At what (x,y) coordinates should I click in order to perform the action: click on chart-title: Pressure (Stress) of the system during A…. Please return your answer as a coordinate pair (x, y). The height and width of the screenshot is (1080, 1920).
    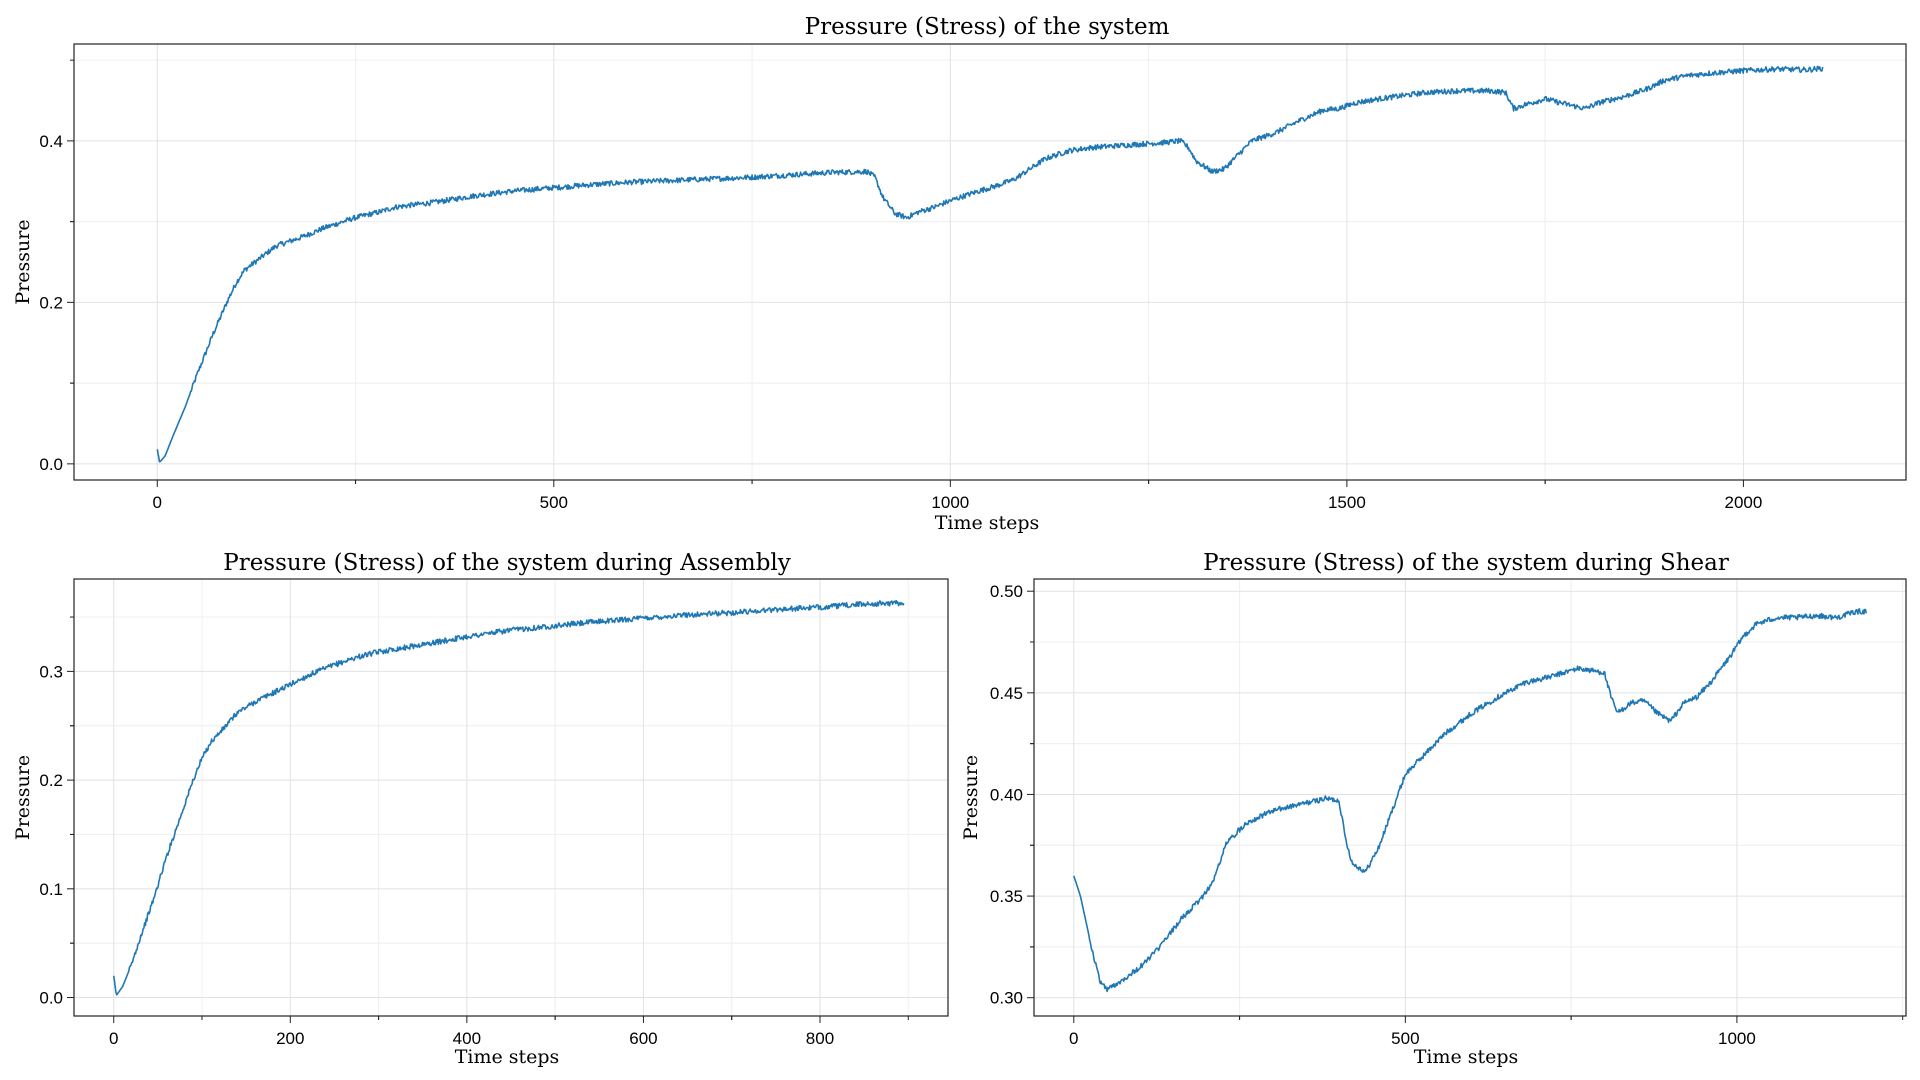
    Looking at the image, I should click on (507, 563).